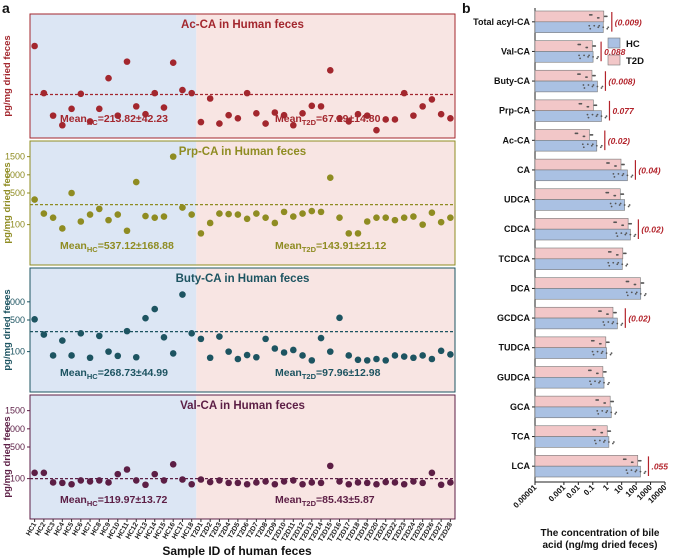  What do you see at coordinates (517, 200) in the screenshot?
I see `category-label: UDCA` at bounding box center [517, 200].